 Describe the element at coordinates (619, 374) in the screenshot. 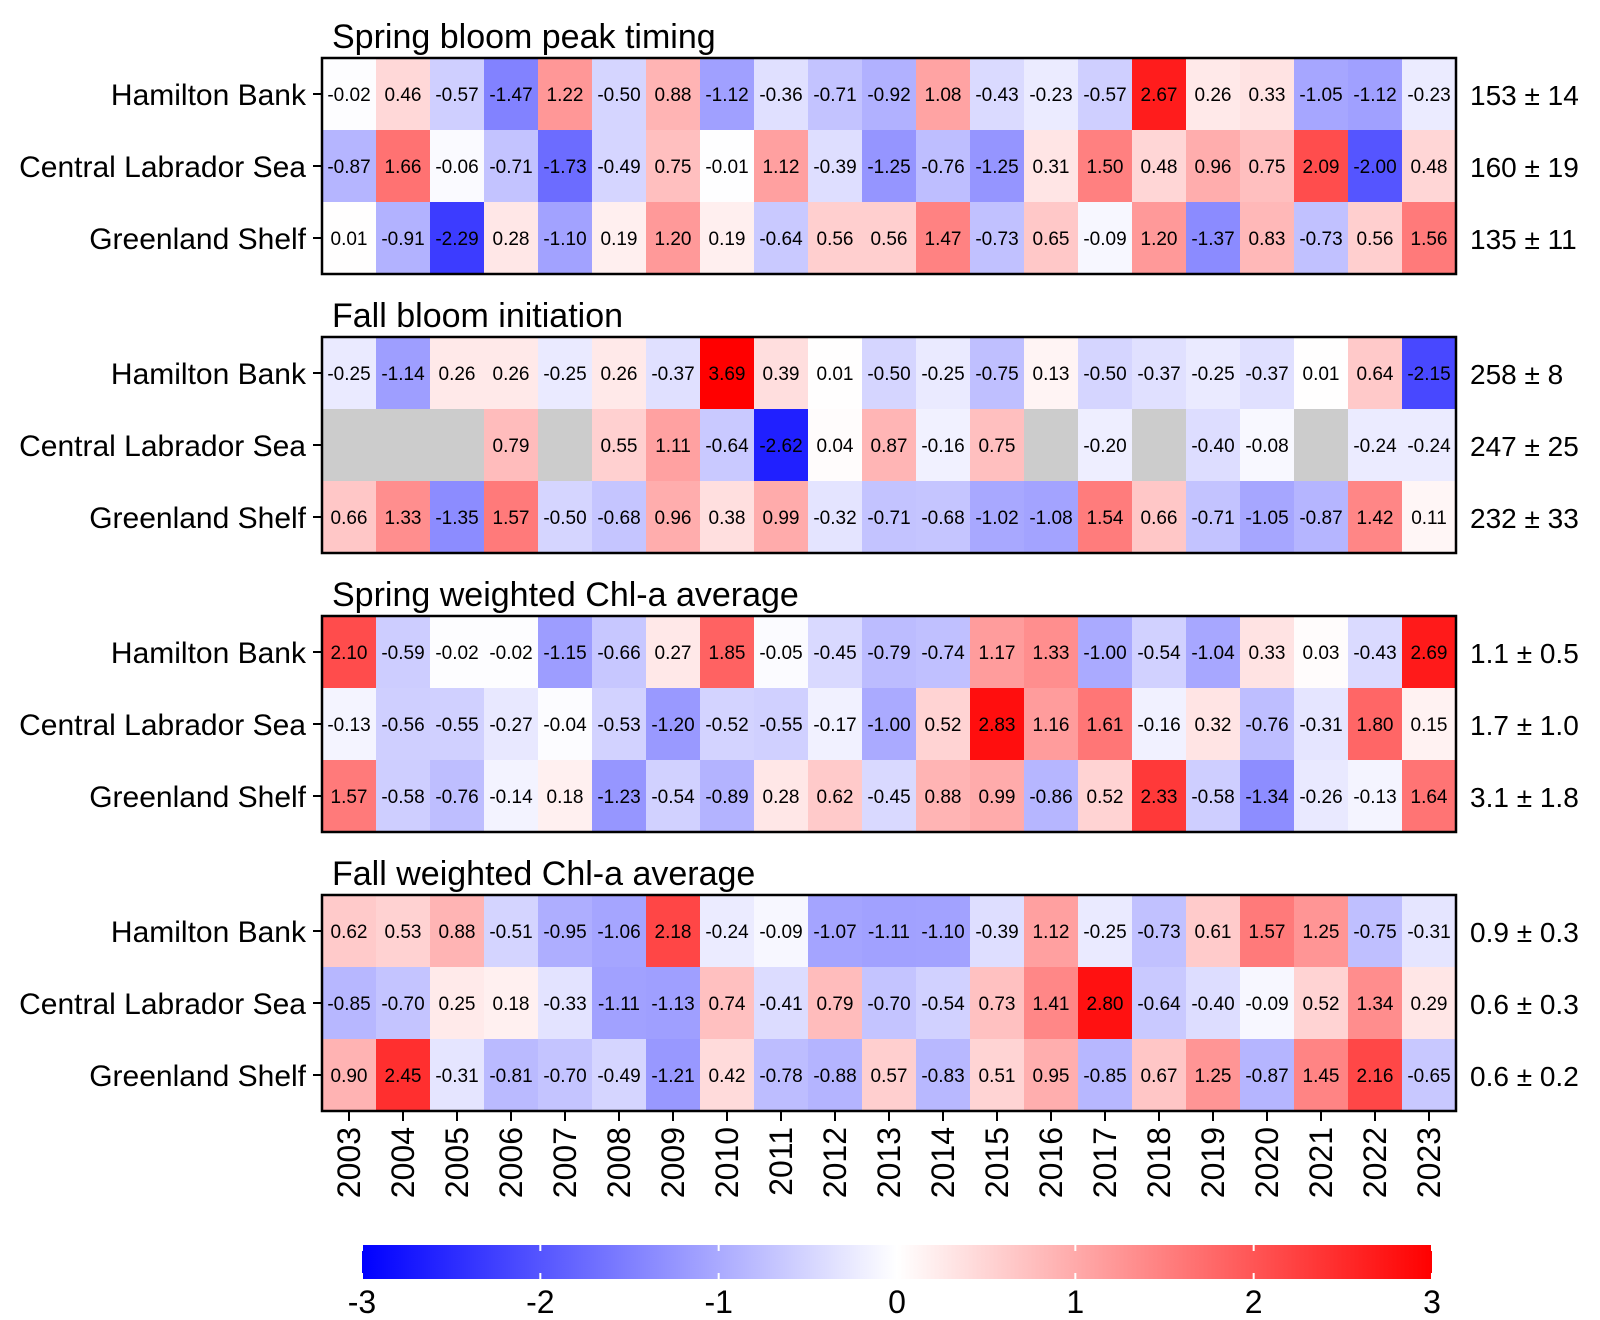

I see `cell-label: 0.26` at that location.